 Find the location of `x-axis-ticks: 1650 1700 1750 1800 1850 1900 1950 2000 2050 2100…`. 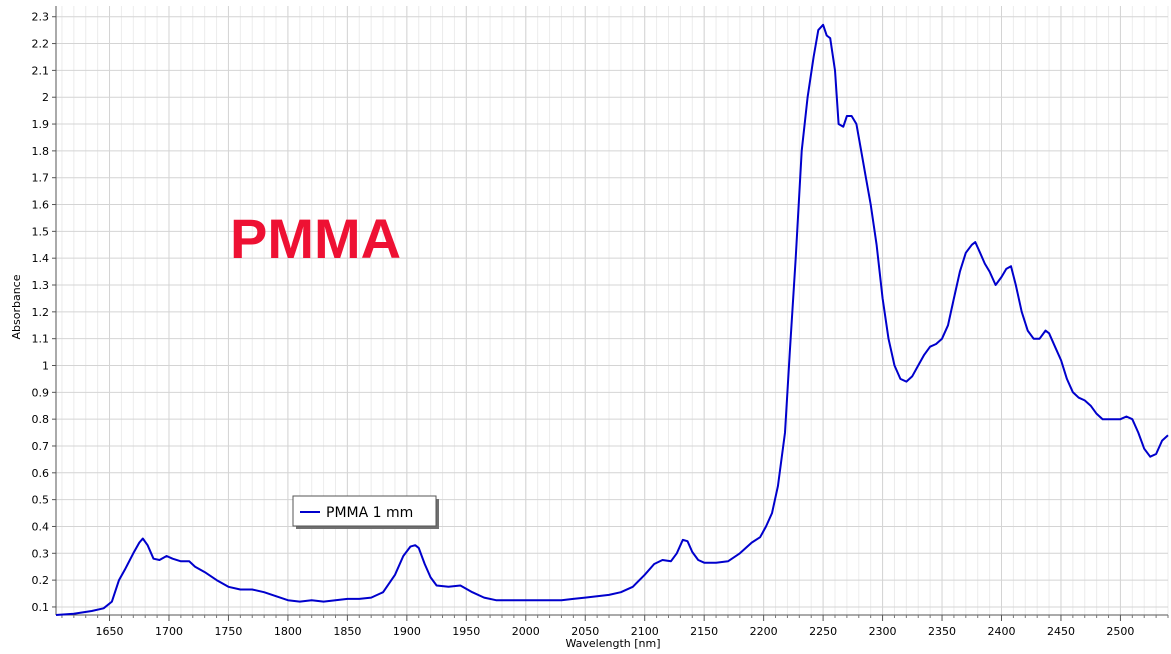

x-axis-ticks: 1650 1700 1750 1800 1850 1900 1950 2000 2050 2100… is located at coordinates (615, 626).